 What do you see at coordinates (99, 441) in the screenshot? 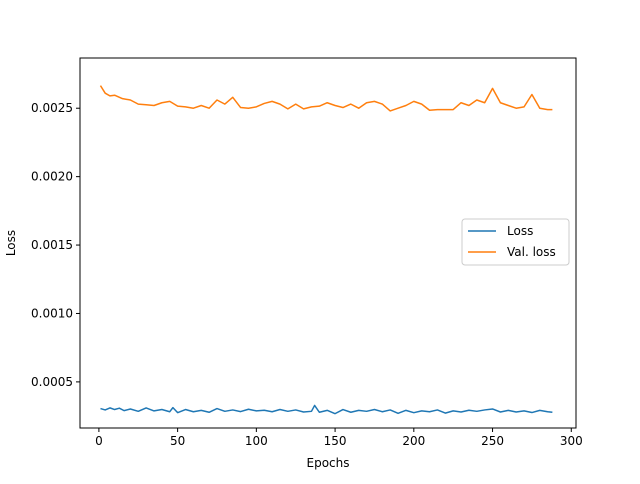
I see `x-tick-label: 0` at bounding box center [99, 441].